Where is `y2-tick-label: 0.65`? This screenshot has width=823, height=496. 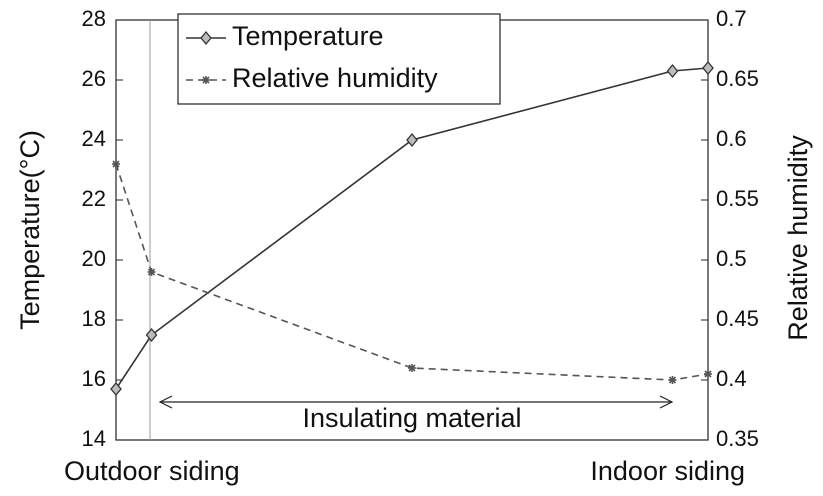
y2-tick-label: 0.65 is located at coordinates (737, 78).